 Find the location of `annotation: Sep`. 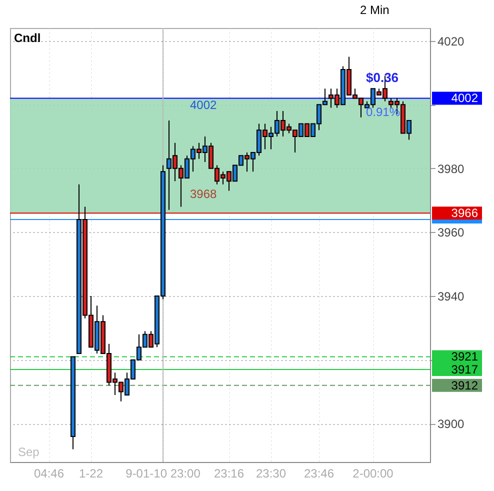

annotation: Sep is located at coordinates (29, 452).